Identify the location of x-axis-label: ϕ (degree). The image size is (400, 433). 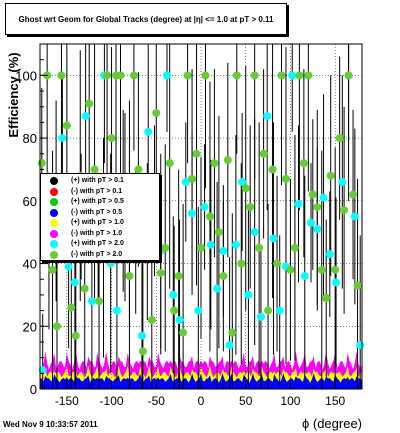
(332, 423).